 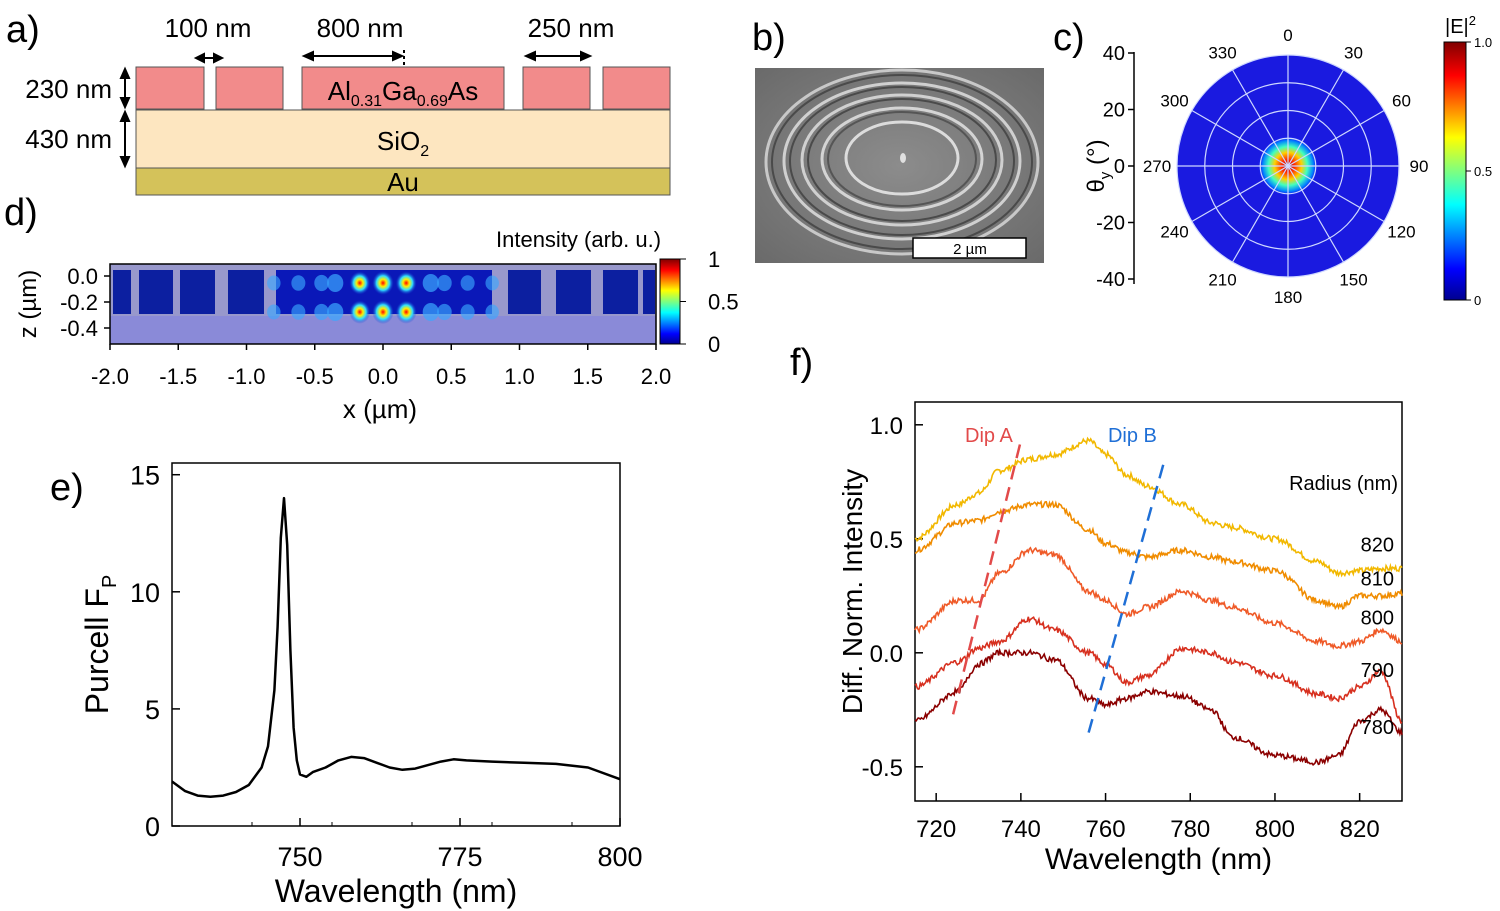 I want to click on polar-angle-label: 300, so click(x=1174, y=101).